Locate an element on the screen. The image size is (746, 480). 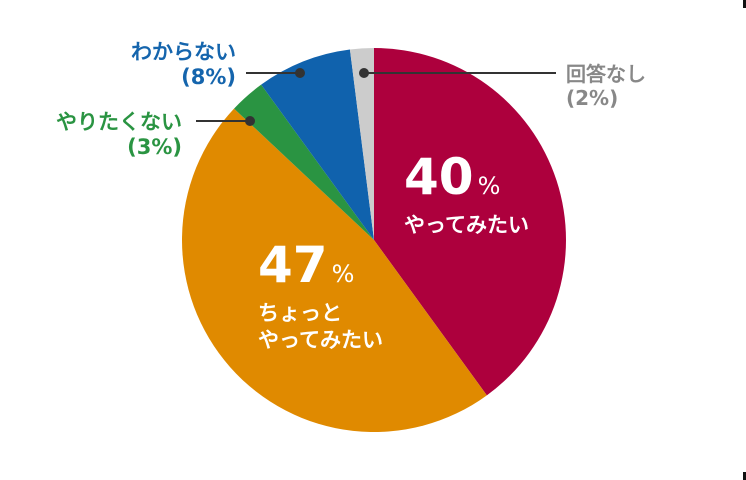
value-yattemitai: 40 is located at coordinates (439, 177).